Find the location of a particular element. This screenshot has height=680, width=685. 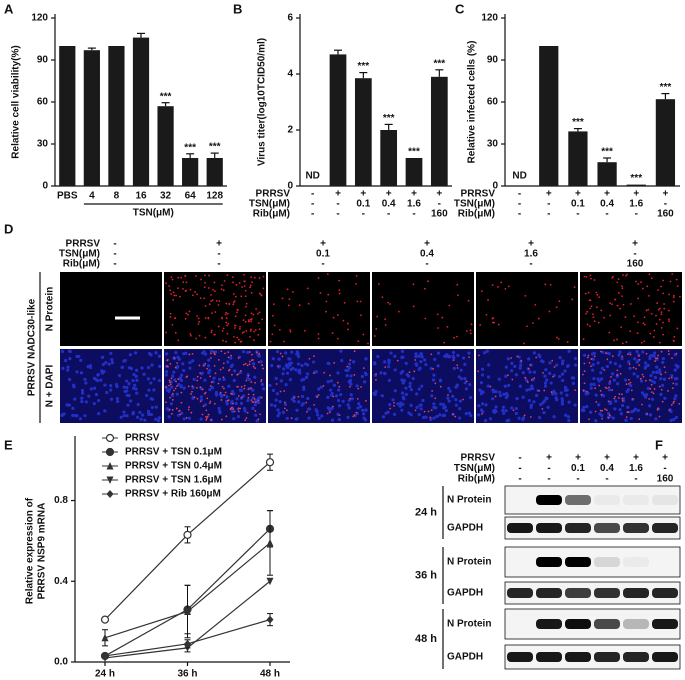

condition-value: + is located at coordinates (439, 194).